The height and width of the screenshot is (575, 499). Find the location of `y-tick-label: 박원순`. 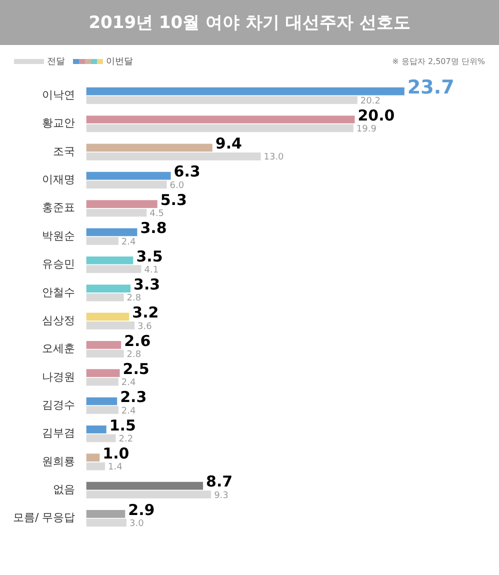

y-tick-label: 박원순 is located at coordinates (59, 235).